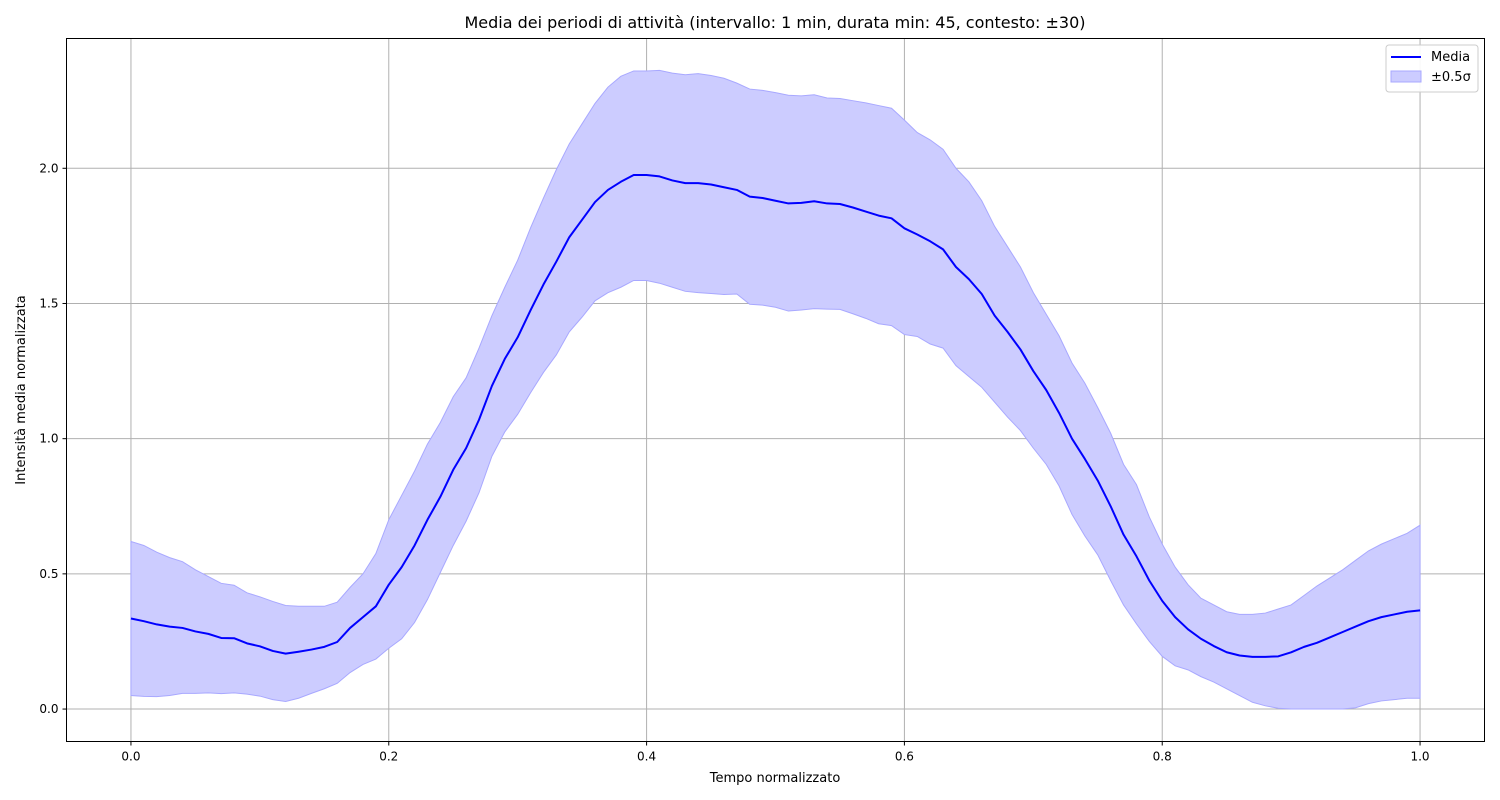 The height and width of the screenshot is (800, 1500). I want to click on x-axis-label: Tempo normalizzato, so click(775, 778).